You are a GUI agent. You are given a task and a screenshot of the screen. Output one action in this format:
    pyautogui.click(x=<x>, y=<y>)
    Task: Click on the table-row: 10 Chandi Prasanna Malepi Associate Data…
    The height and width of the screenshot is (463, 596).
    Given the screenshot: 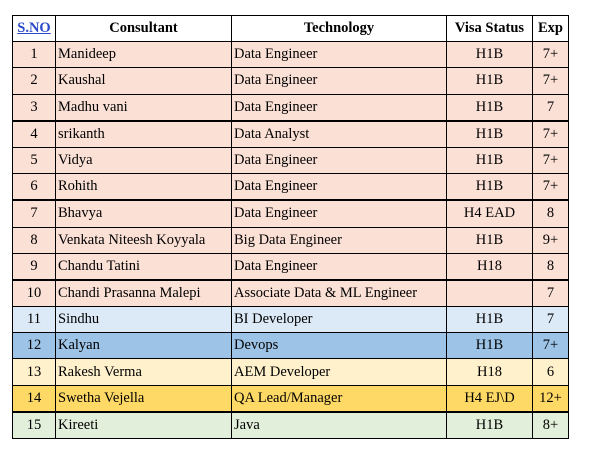 What is the action you would take?
    pyautogui.click(x=290, y=293)
    